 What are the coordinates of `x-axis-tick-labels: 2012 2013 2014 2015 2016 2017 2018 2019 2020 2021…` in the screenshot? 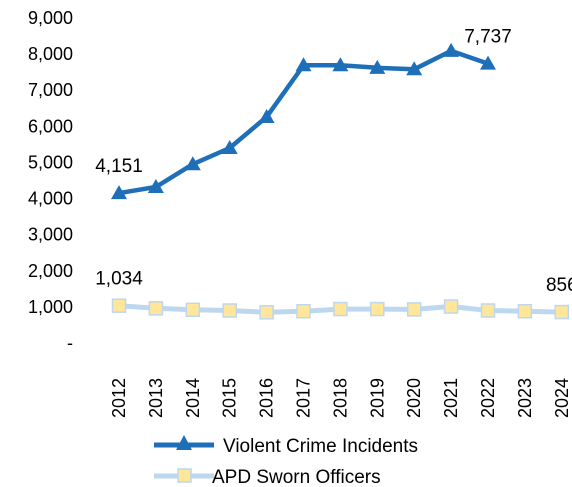 It's located at (340, 398).